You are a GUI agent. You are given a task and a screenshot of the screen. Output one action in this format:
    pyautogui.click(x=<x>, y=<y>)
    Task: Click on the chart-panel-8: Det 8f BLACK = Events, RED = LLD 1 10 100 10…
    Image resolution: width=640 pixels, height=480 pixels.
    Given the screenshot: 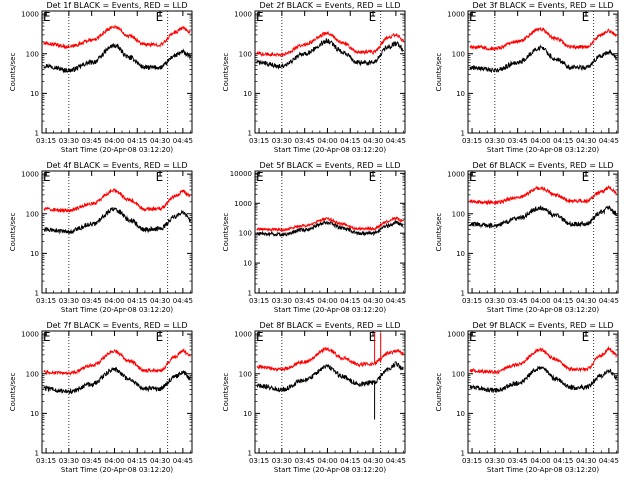 What is the action you would take?
    pyautogui.click(x=314, y=397)
    